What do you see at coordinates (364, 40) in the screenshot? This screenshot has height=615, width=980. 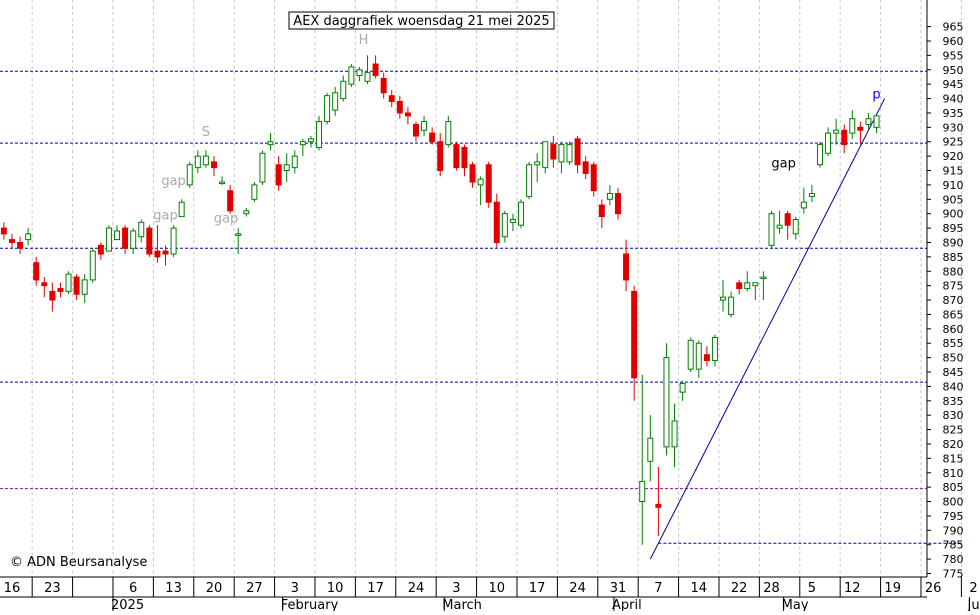 I see `chart-annotation: H` at bounding box center [364, 40].